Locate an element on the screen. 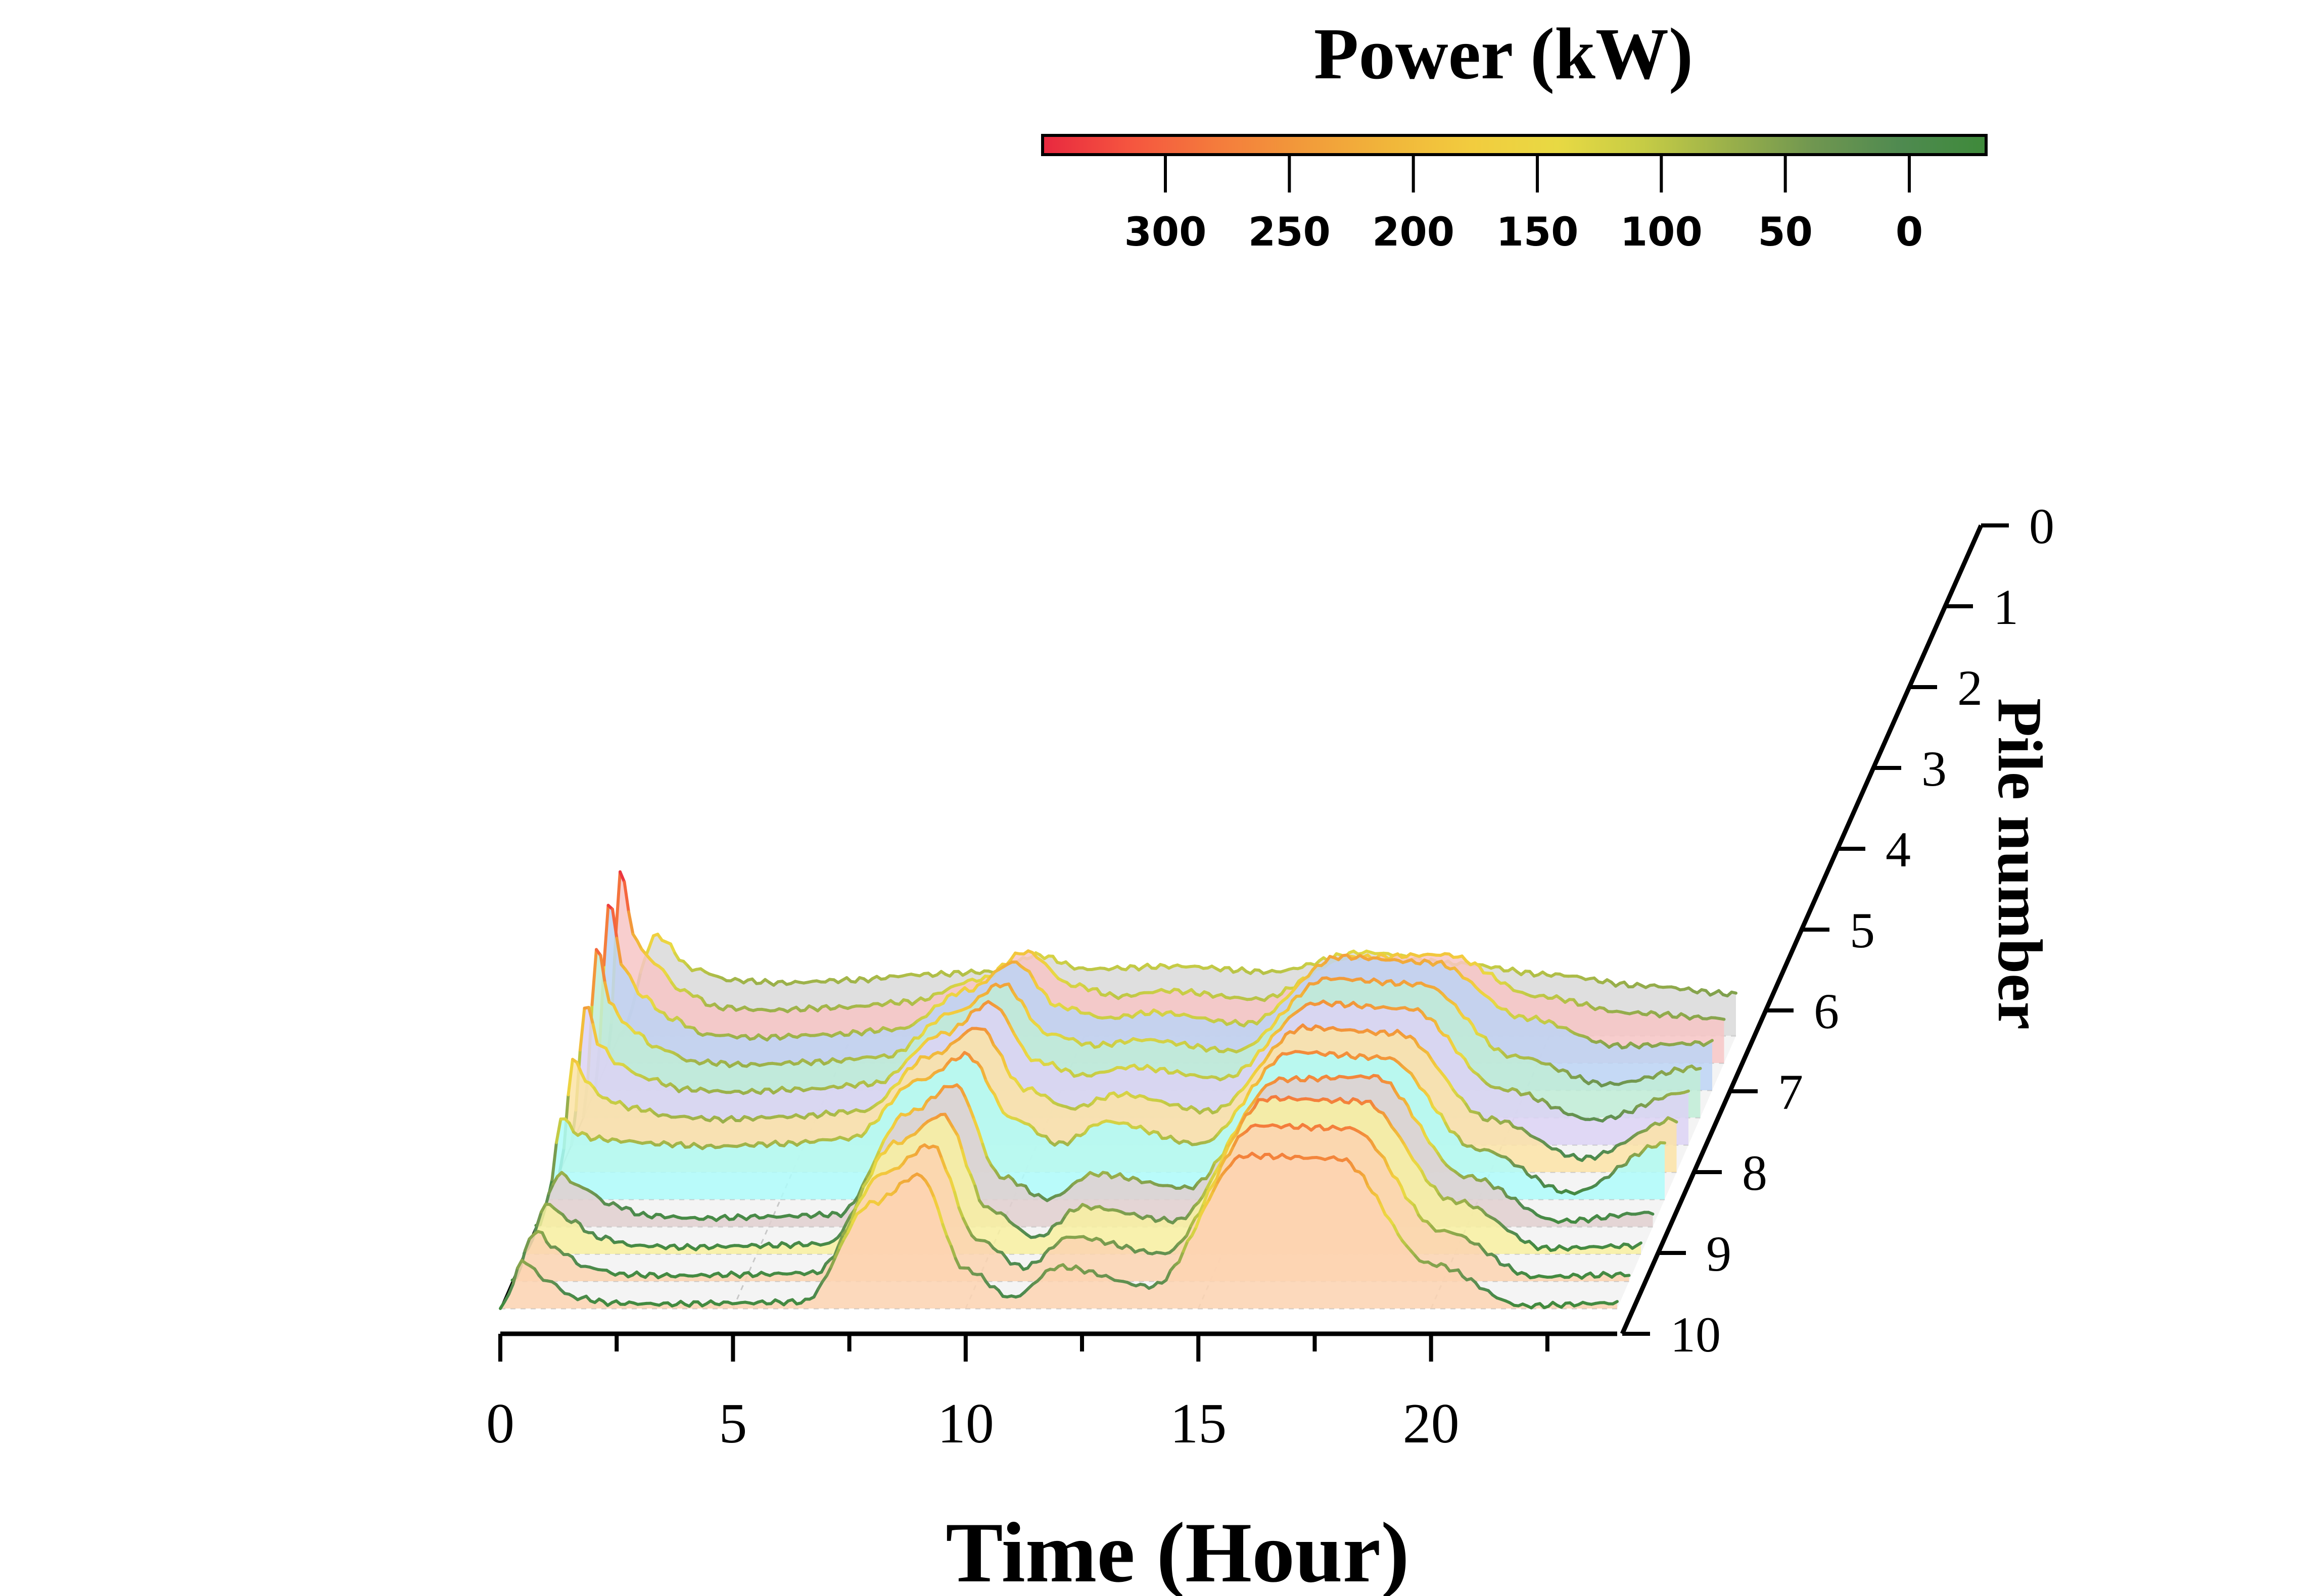  y-tick-label: 10 is located at coordinates (1695, 1335).